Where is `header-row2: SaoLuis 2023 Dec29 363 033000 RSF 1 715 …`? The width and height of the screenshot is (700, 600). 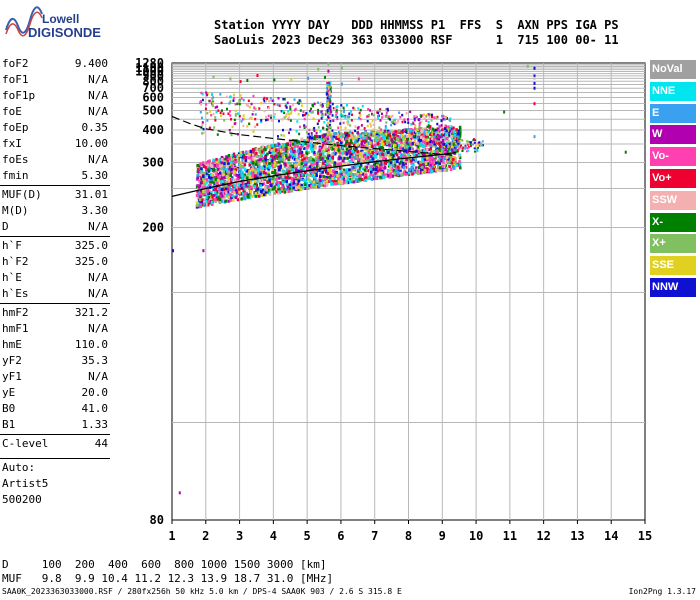 header-row2: SaoLuis 2023 Dec29 363 033000 RSF 1 715 … is located at coordinates (416, 40).